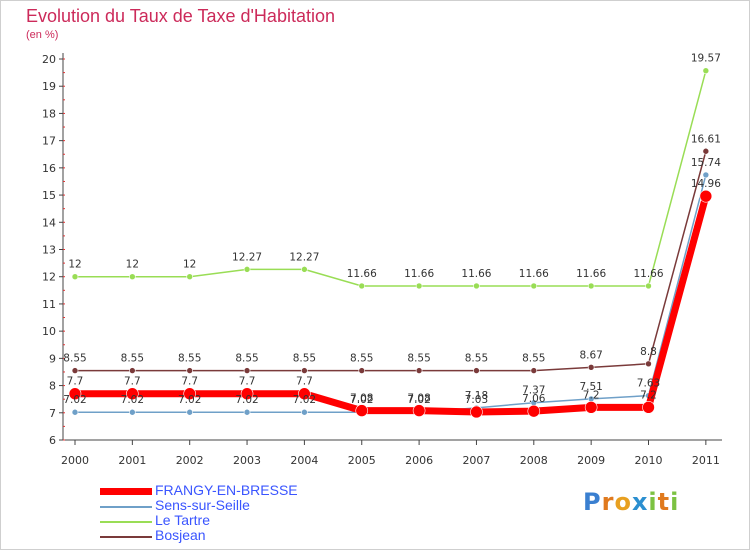 The image size is (750, 550). I want to click on y-tick-label: 10, so click(49, 331).